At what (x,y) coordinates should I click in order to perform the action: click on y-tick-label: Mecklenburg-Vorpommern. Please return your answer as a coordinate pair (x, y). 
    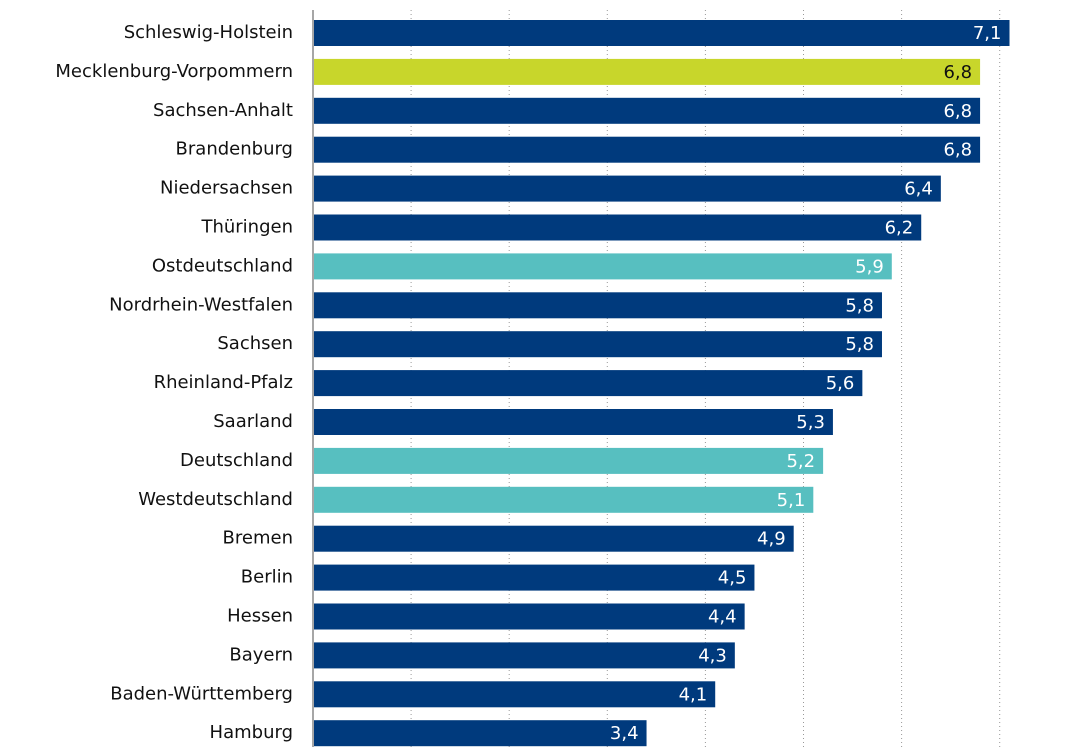
    Looking at the image, I should click on (174, 71).